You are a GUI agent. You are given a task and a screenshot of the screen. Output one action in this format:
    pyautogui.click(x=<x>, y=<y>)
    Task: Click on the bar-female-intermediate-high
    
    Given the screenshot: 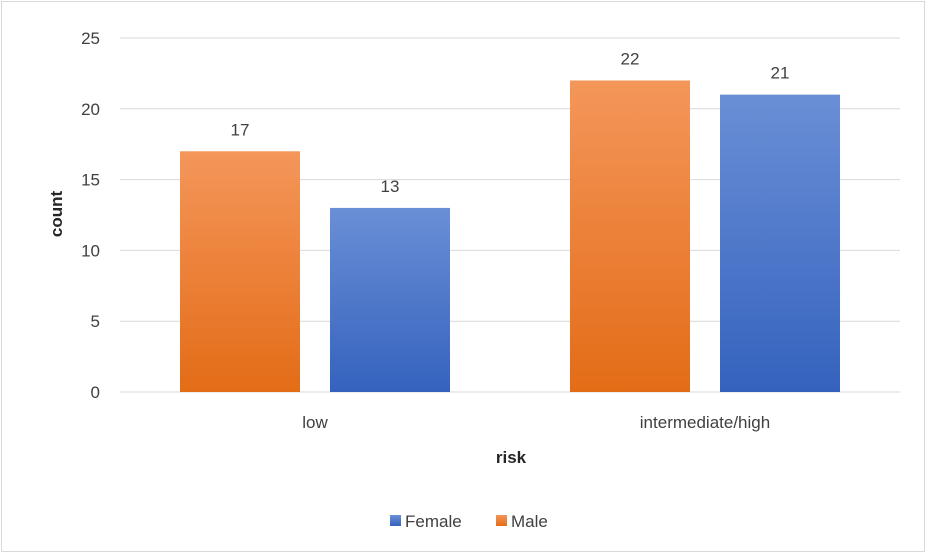 What is the action you would take?
    pyautogui.click(x=780, y=243)
    